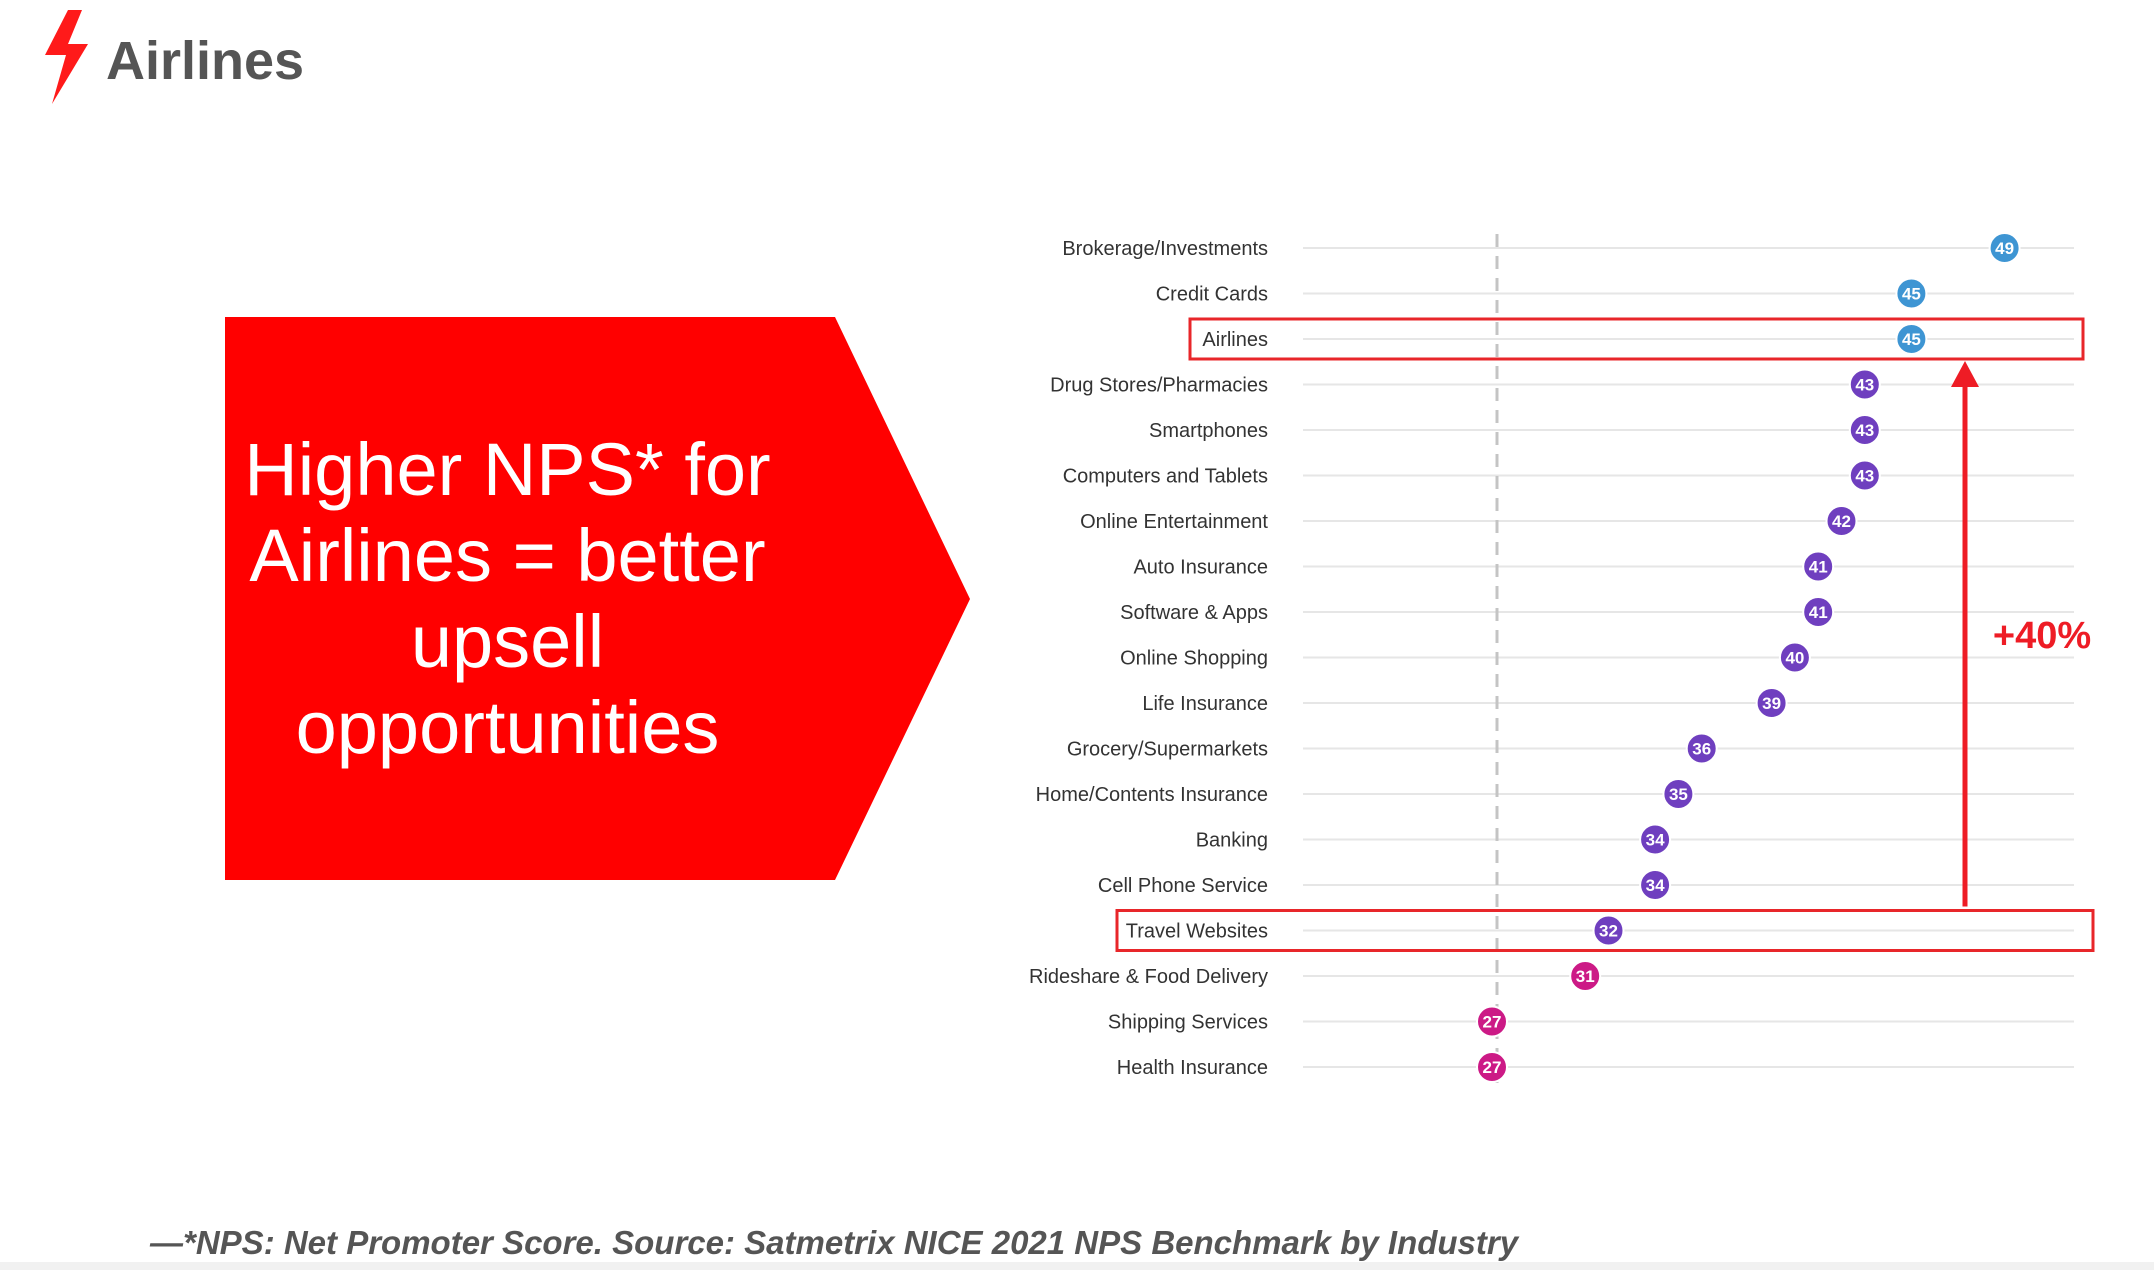  I want to click on category-label: Banking, so click(1232, 841).